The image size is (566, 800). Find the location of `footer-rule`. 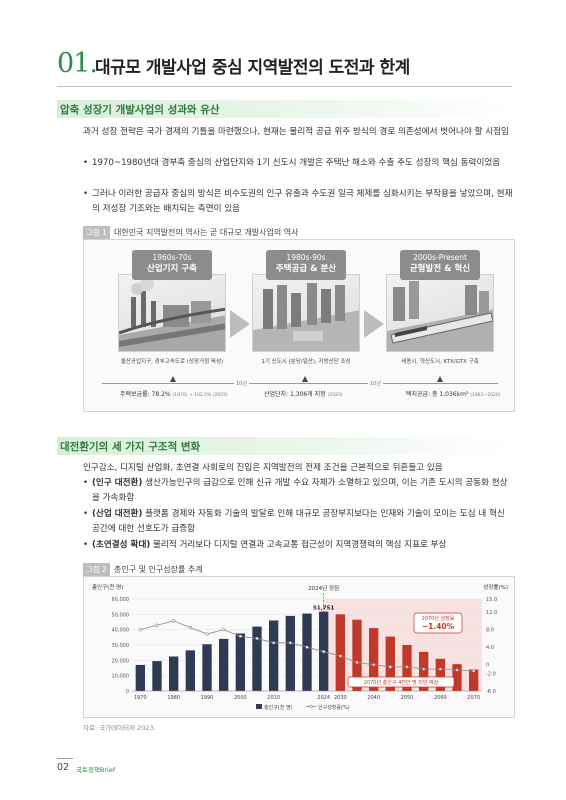

footer-rule is located at coordinates (65, 758).